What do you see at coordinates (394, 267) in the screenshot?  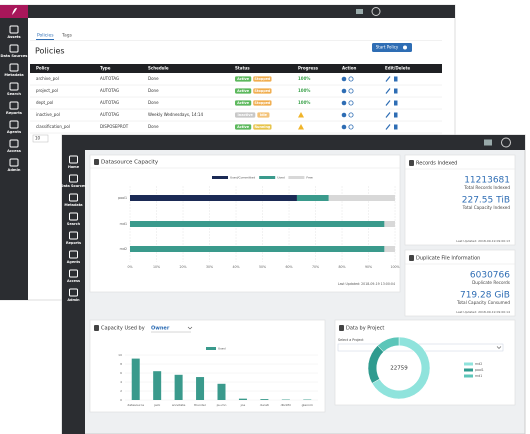 I see `x-tick-label: 100%` at bounding box center [394, 267].